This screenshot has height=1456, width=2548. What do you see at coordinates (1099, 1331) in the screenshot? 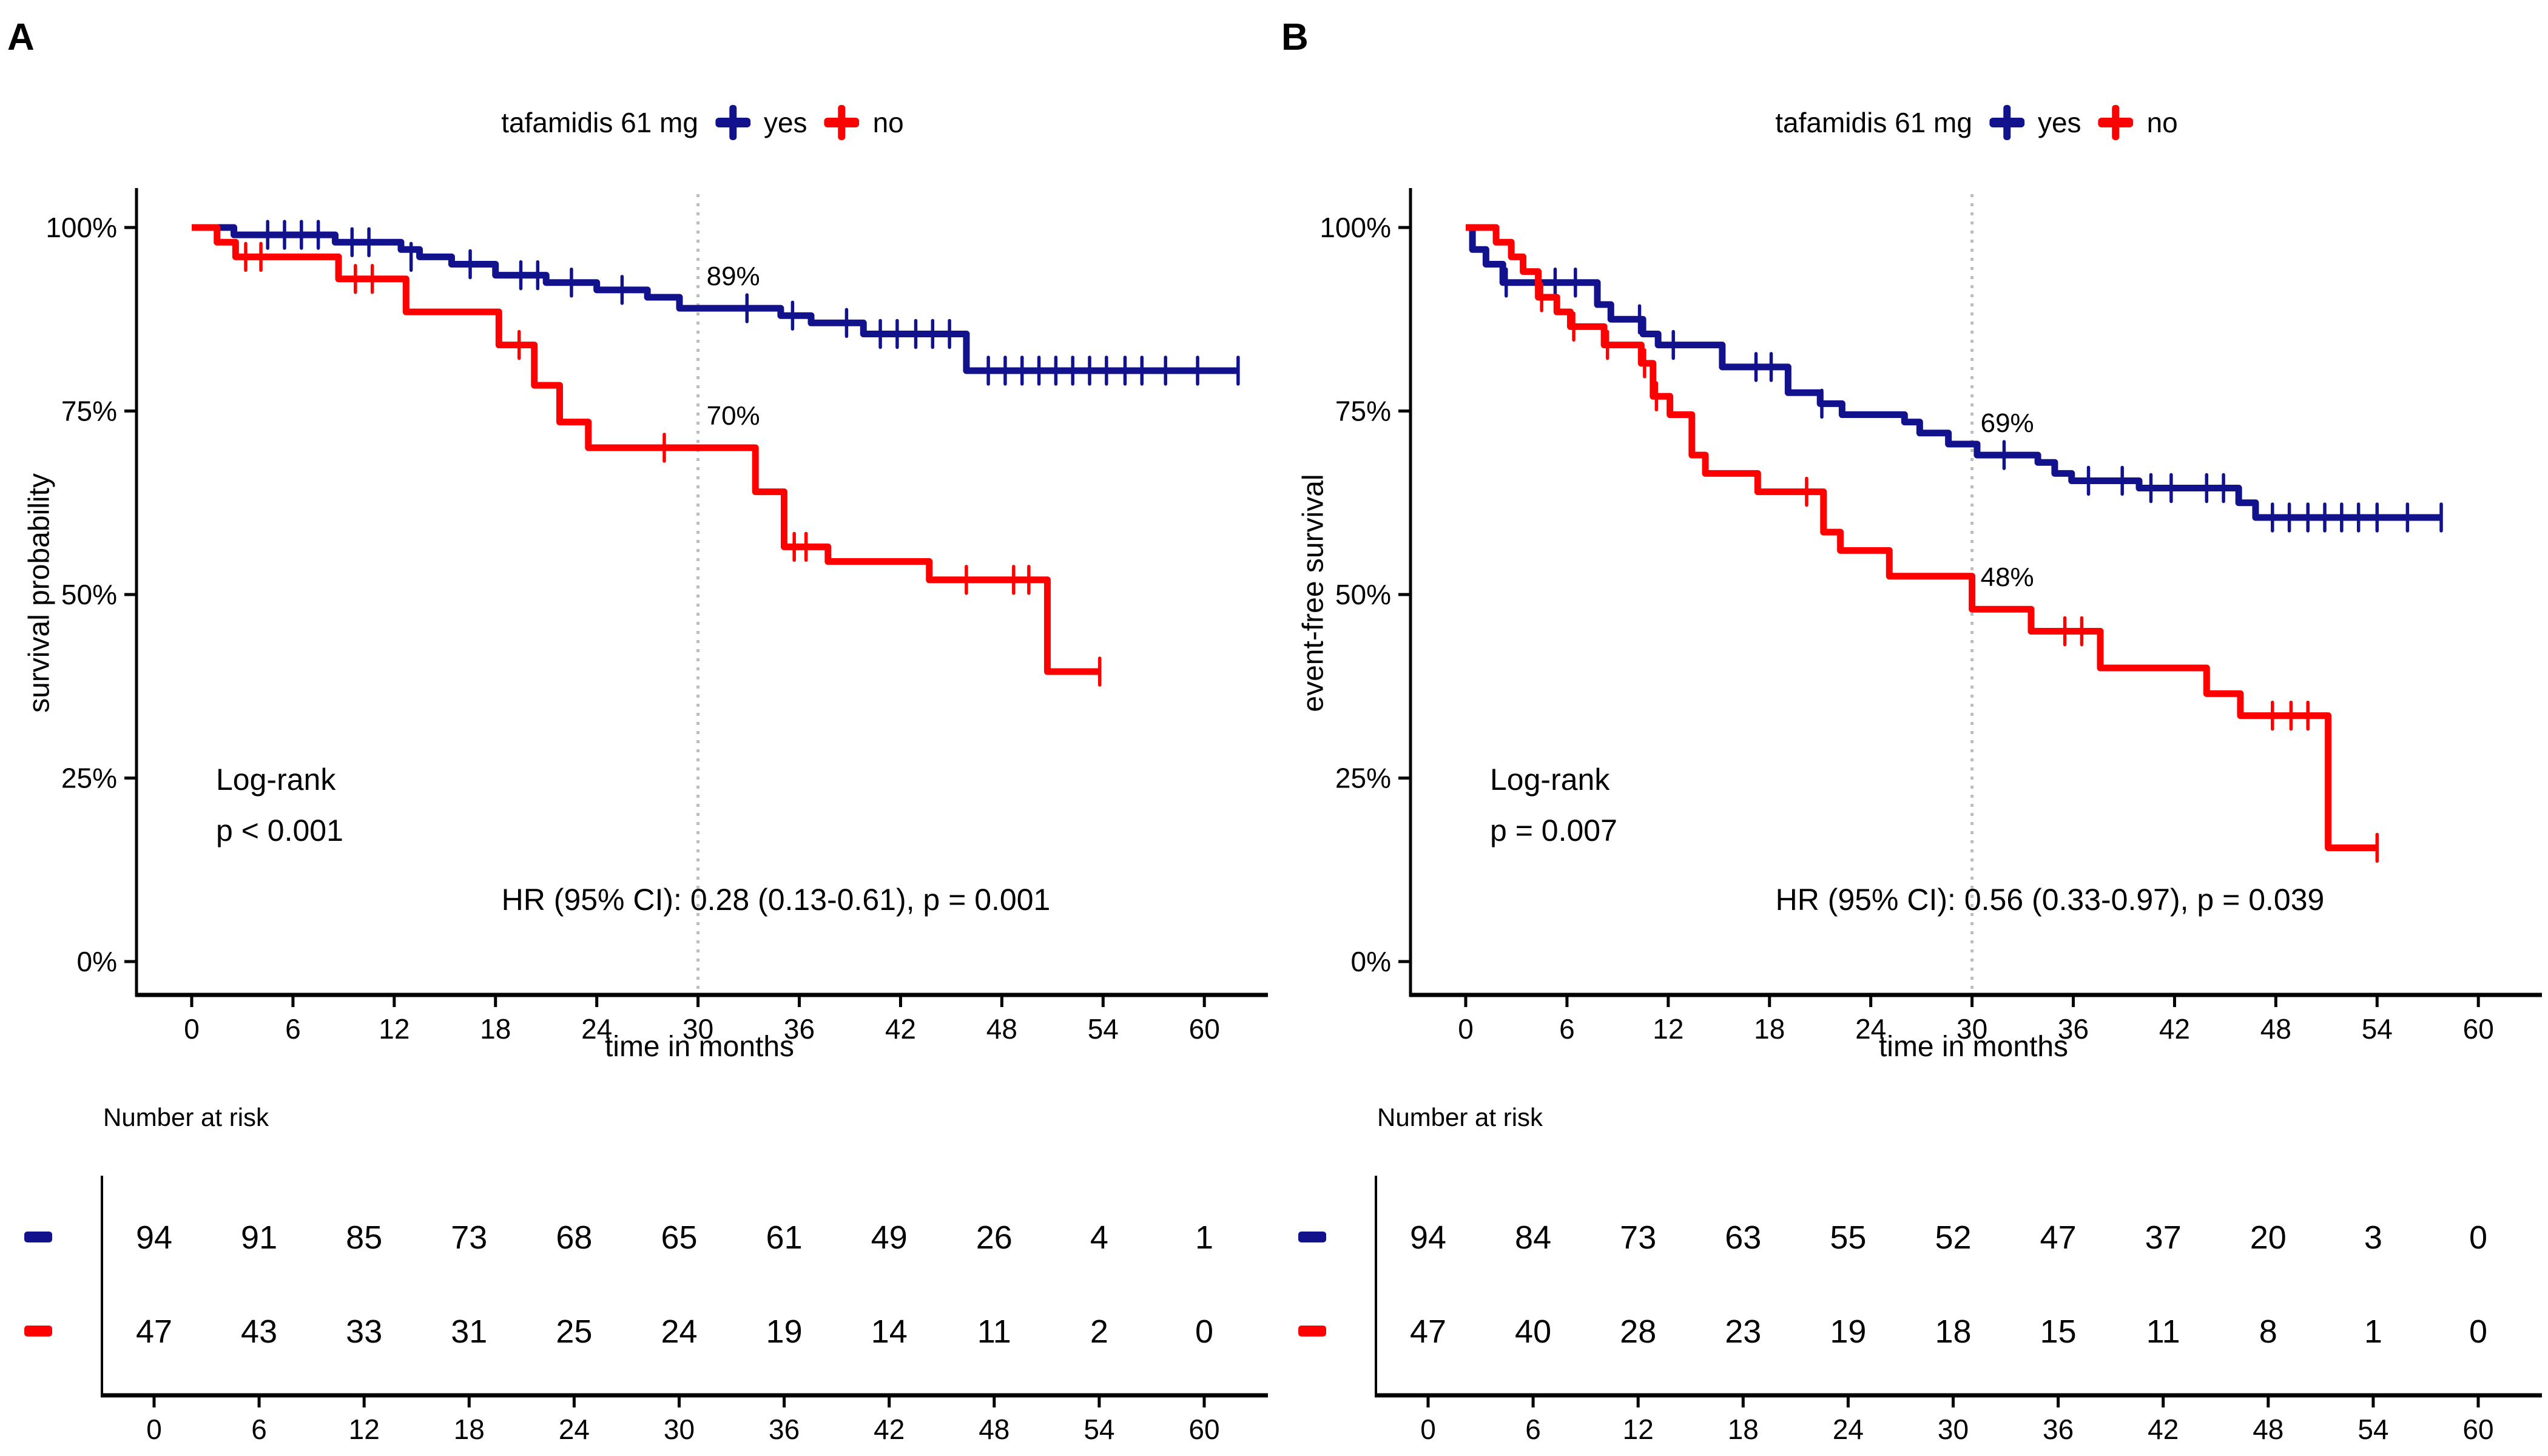
I see `risk-count: 2` at bounding box center [1099, 1331].